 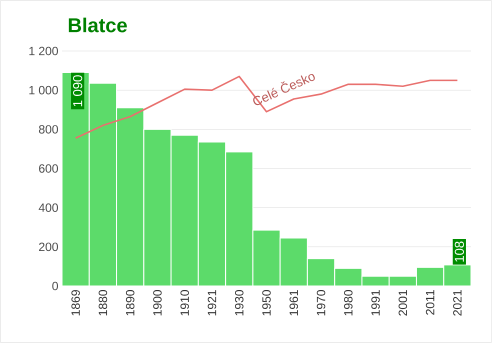 I want to click on y-tick-label: 1 200, so click(x=43, y=51).